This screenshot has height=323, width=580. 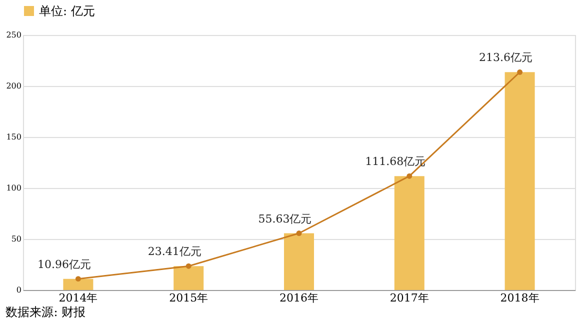 What do you see at coordinates (67, 11) in the screenshot?
I see `legend-label: 单位: 亿元` at bounding box center [67, 11].